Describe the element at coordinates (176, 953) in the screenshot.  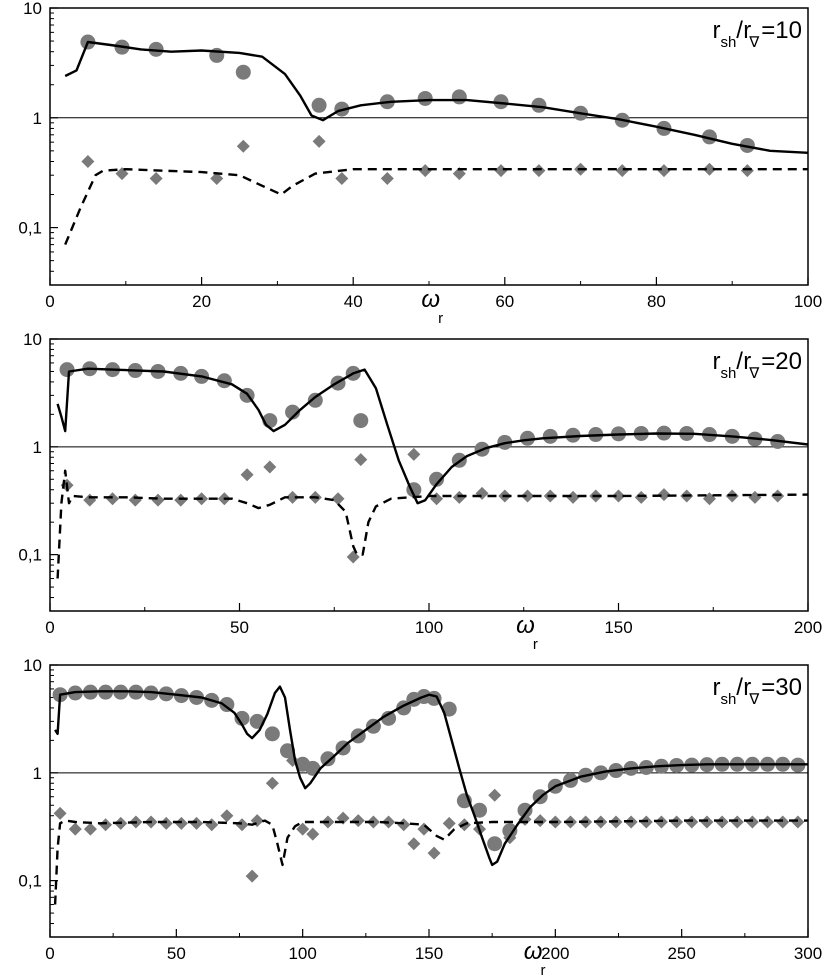
I see `x-tick-label: 50` at that location.